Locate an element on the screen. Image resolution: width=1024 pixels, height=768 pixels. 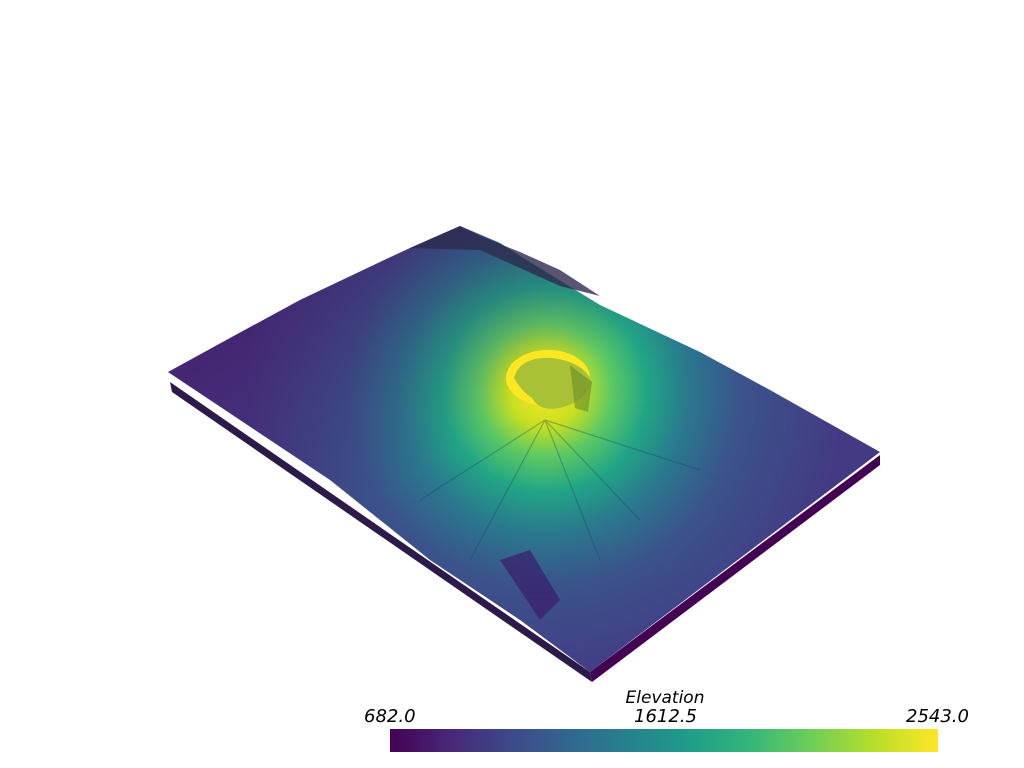
colorbar-title: Elevation is located at coordinates (665, 698).